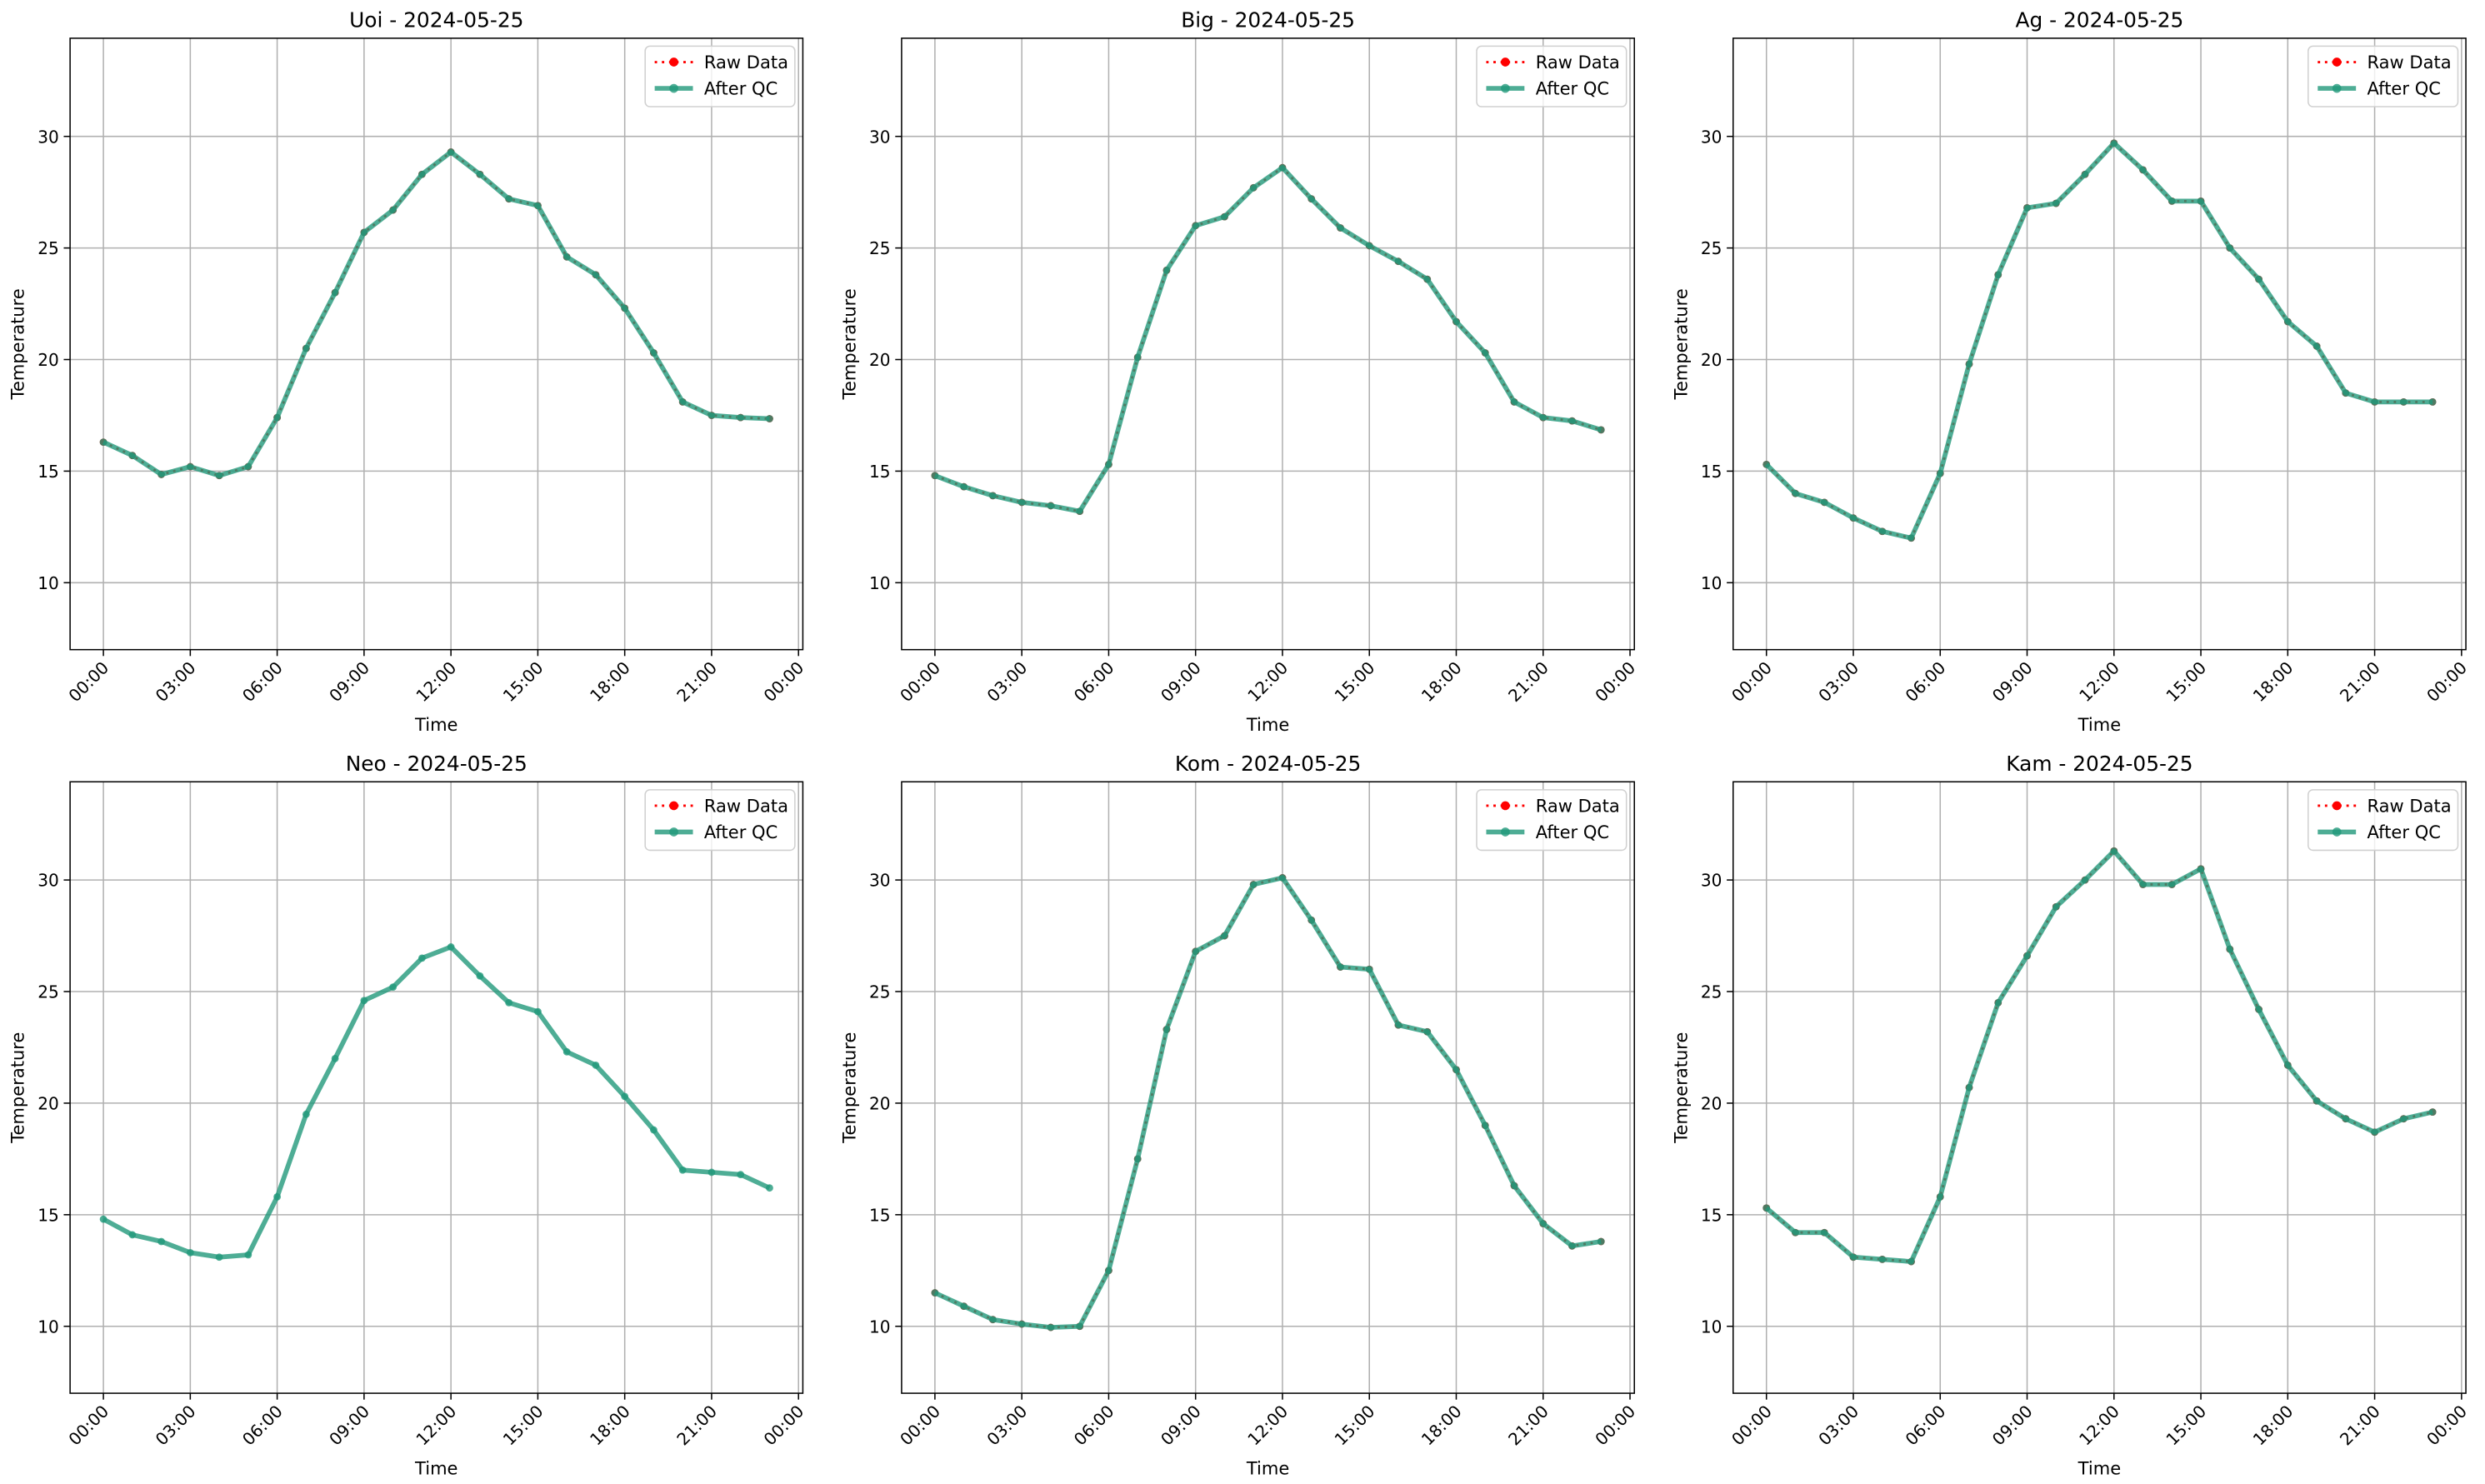  Describe the element at coordinates (1268, 19) in the screenshot. I see `subplot-title: Big - 2024-05-25` at that location.